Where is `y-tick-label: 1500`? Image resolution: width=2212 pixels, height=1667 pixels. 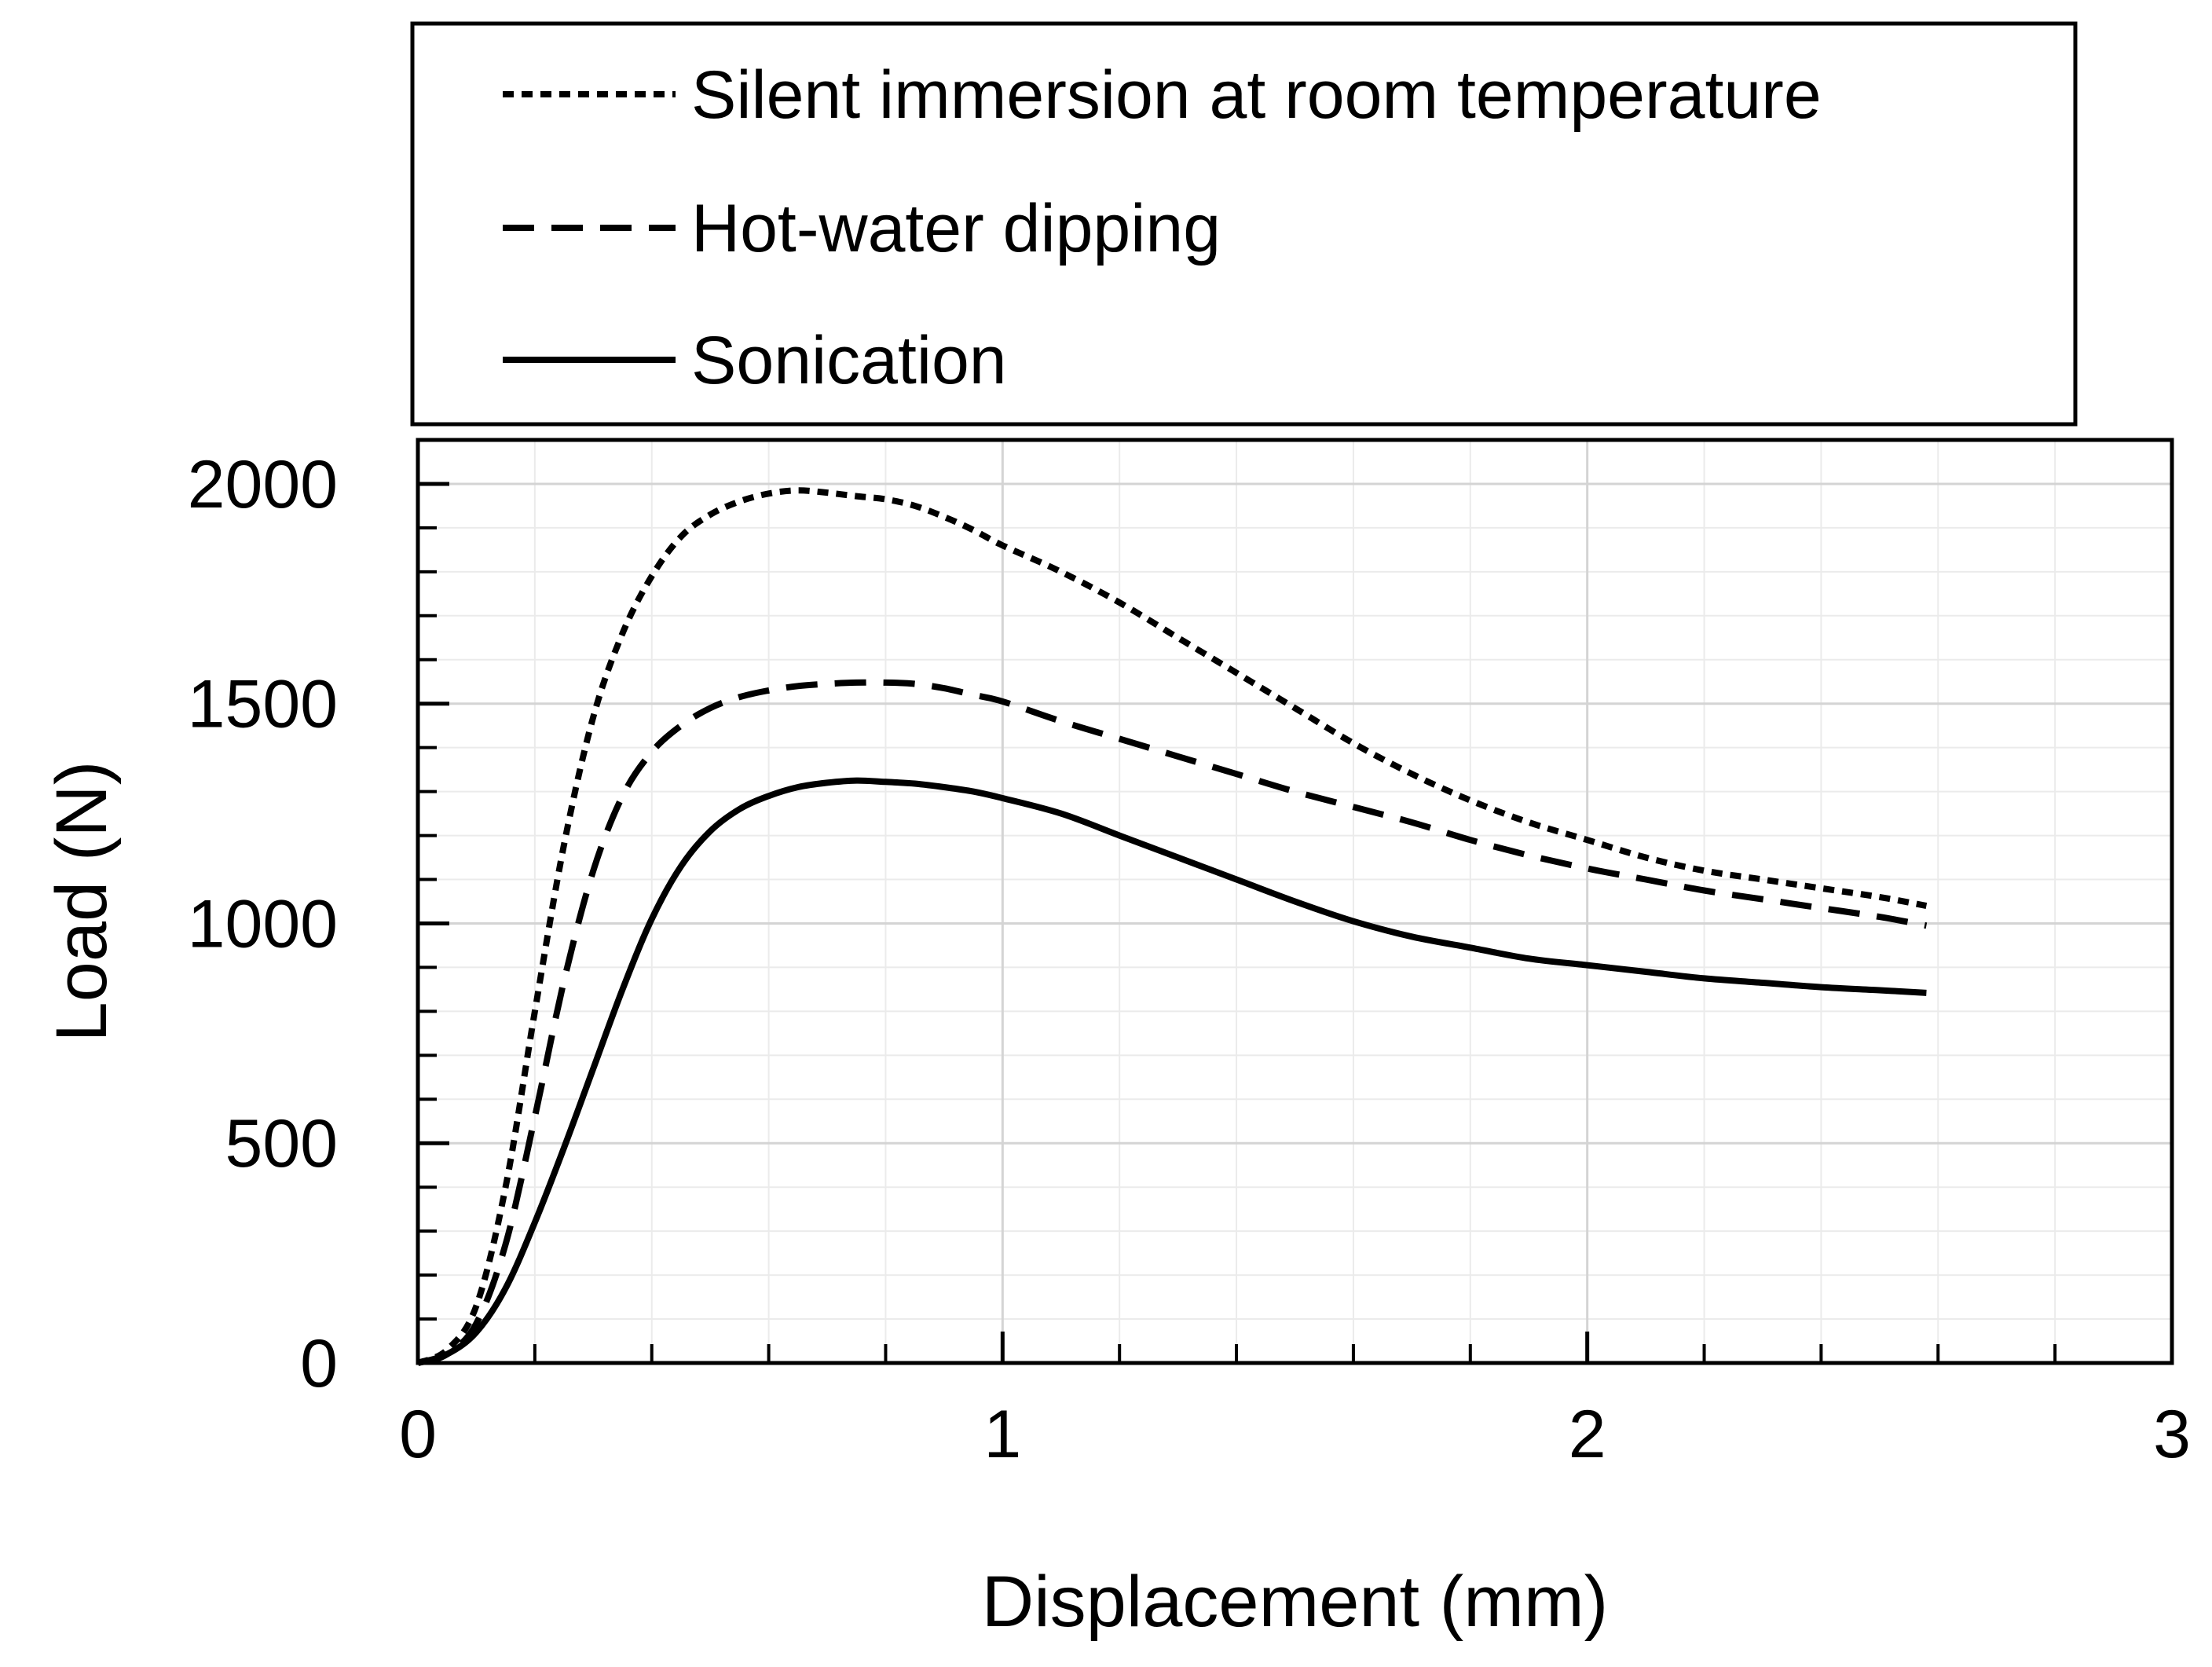
y-tick-label: 1500 is located at coordinates (263, 704).